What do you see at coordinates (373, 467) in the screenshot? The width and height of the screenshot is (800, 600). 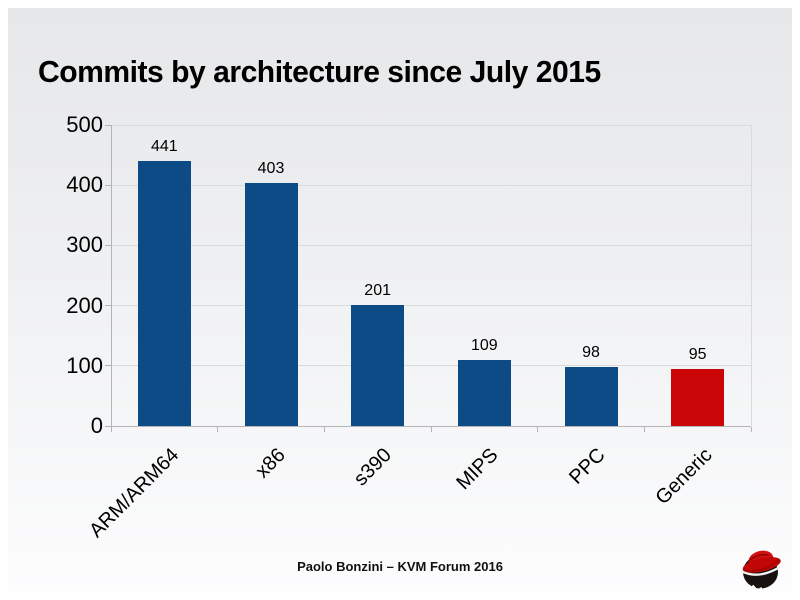 I see `x-axis-label: s390` at bounding box center [373, 467].